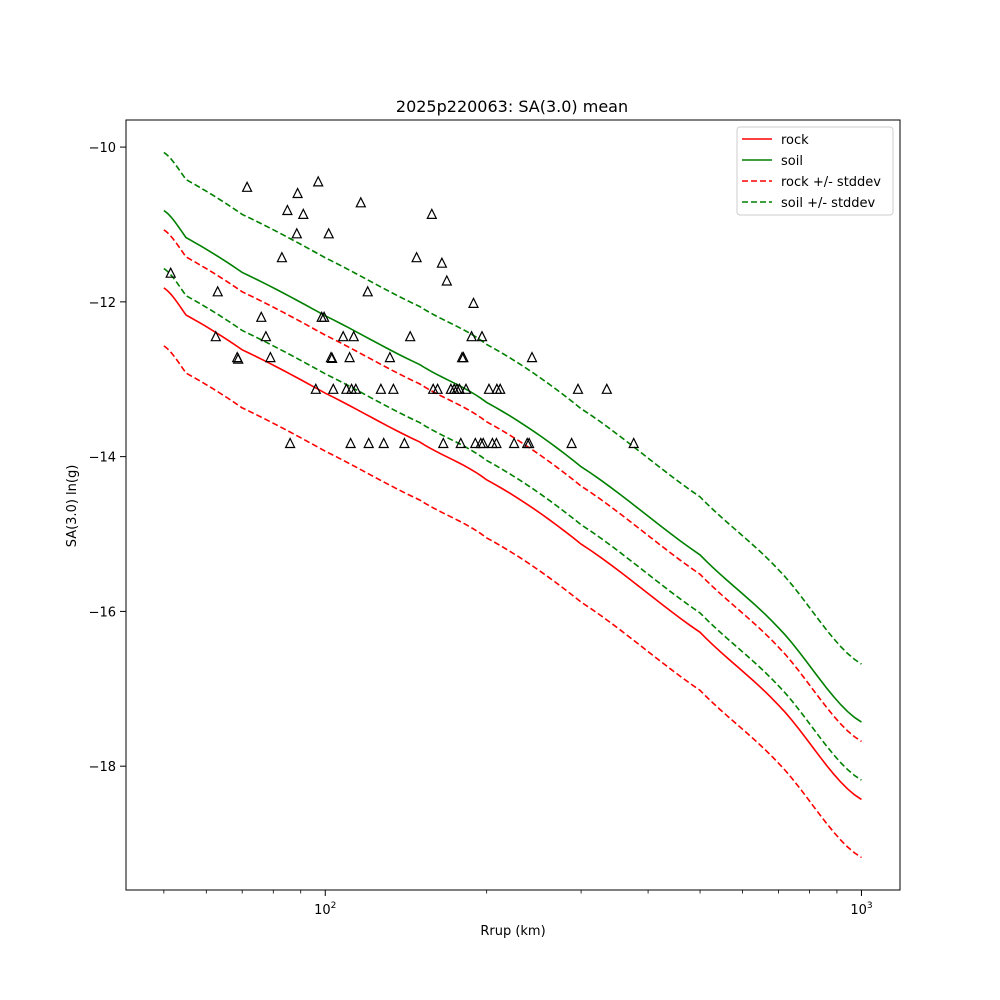 This screenshot has width=1000, height=1000. Describe the element at coordinates (795, 140) in the screenshot. I see `legend-label-0: rock` at that location.